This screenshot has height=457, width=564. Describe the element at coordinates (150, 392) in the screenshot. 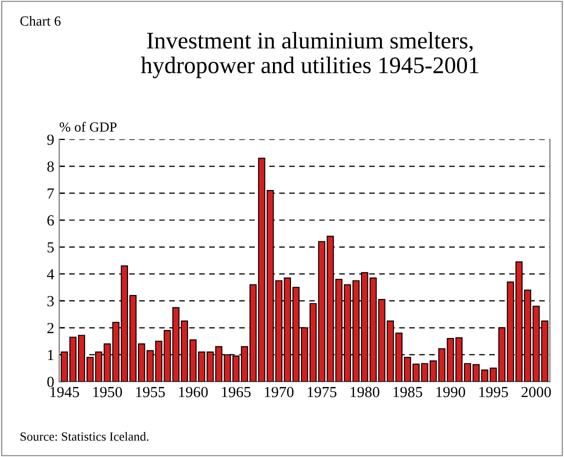

I see `x-tick-label: 1955` at that location.